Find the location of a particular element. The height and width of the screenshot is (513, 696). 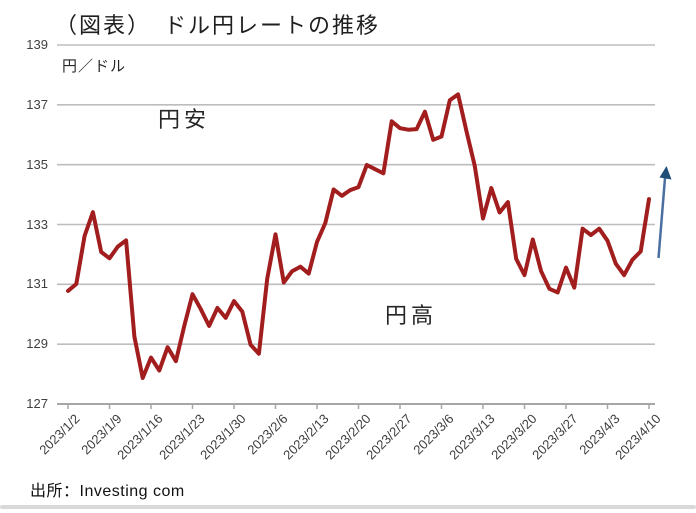

annotation-weak-yen: 円安 is located at coordinates (184, 119).